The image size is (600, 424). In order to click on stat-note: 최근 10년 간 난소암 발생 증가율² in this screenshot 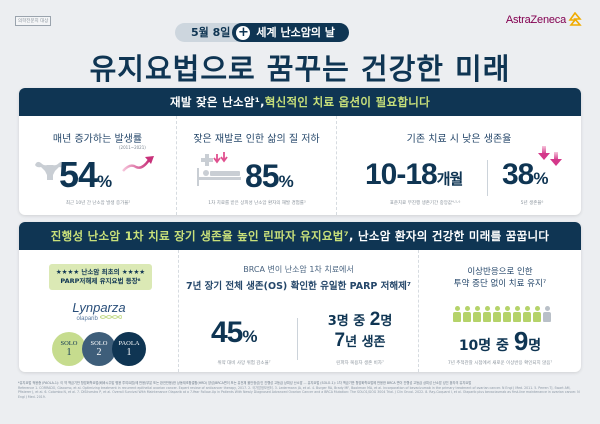, I will do `click(98, 203)`.